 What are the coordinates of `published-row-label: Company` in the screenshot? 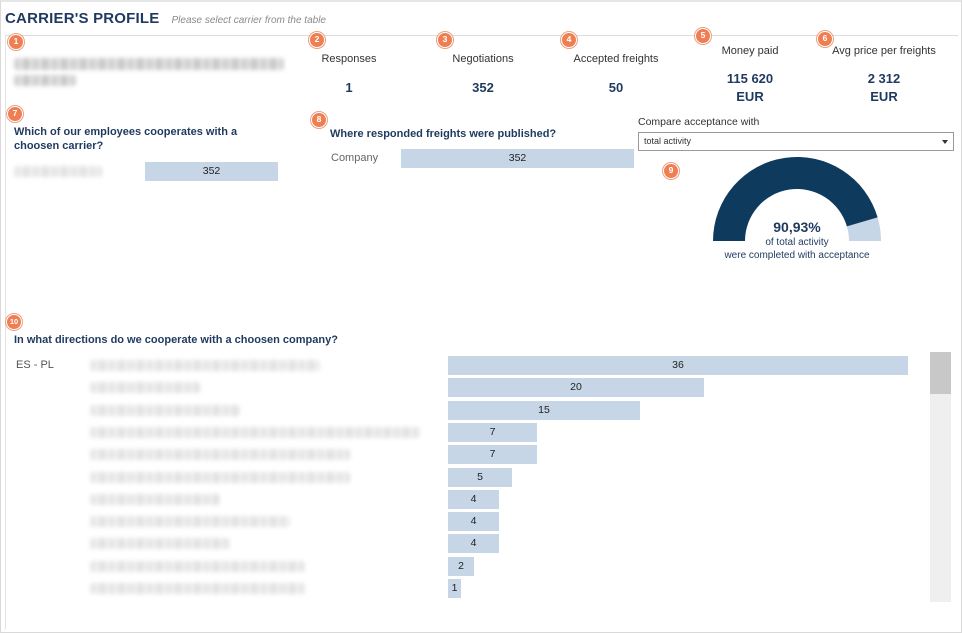 It's located at (355, 158).